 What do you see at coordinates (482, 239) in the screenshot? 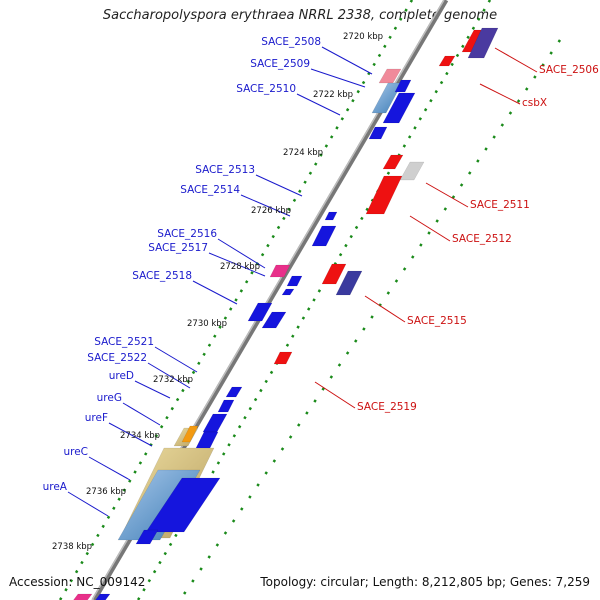
I see `gene-label-reverse: SACE_2512` at bounding box center [482, 239].